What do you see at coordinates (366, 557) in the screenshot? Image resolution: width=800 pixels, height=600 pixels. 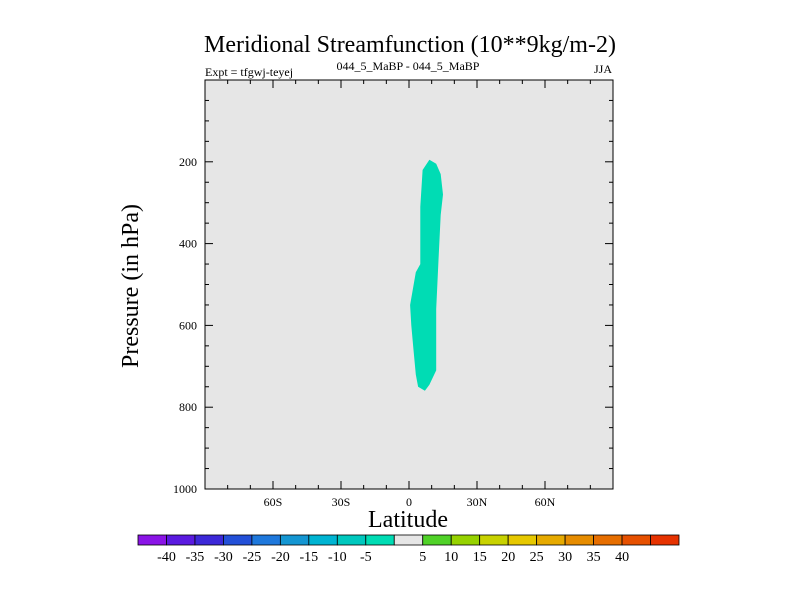 I see `colorbar-label-7: -5` at bounding box center [366, 557].